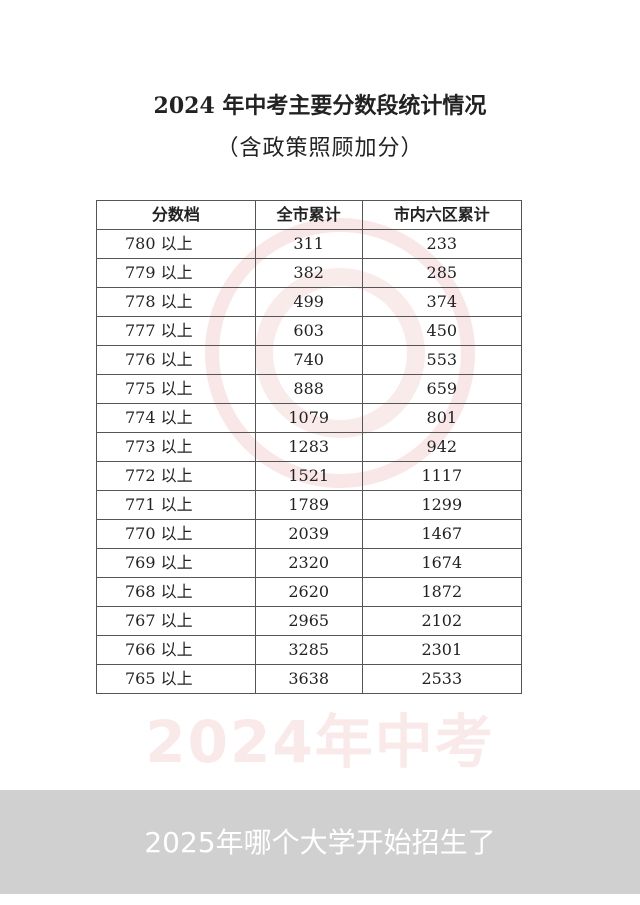 The width and height of the screenshot is (640, 905). I want to click on cell-score: 779 以上, so click(176, 273).